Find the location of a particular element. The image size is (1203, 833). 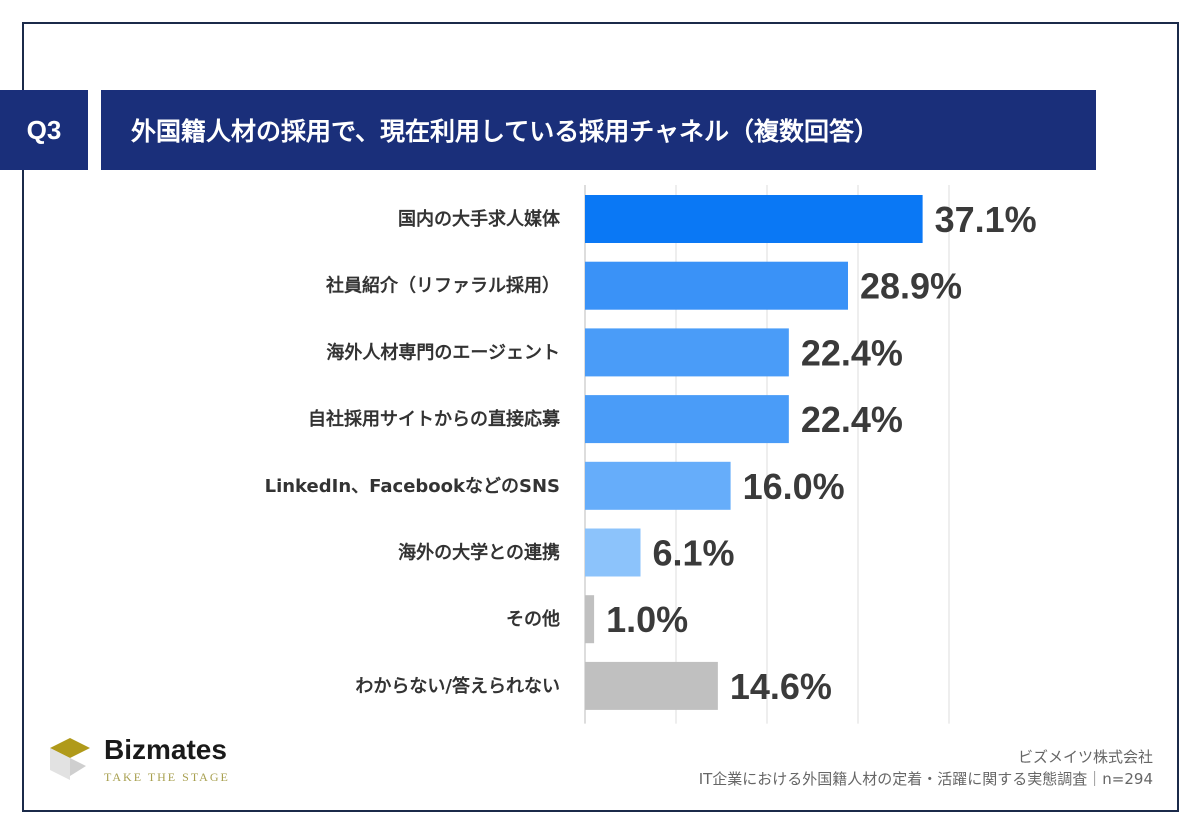

survey-source: IT企業における外国籍人材の定着・活躍に関する実態調査｜n=294 is located at coordinates (925, 779).